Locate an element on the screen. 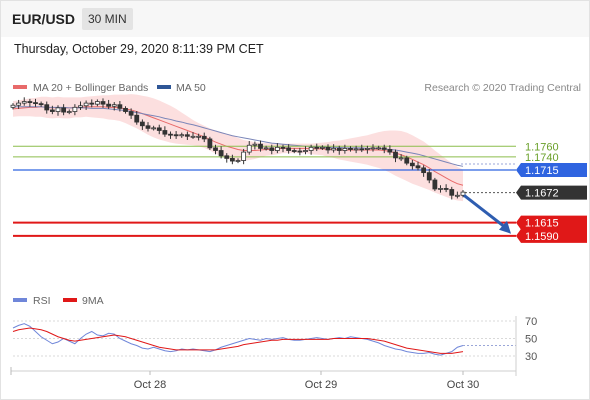 The width and height of the screenshot is (590, 400). x-tick-label: Oct 30 is located at coordinates (463, 385).